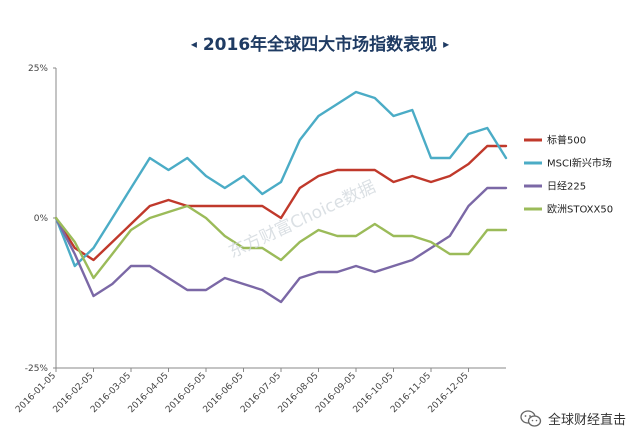 This screenshot has height=440, width=640. What do you see at coordinates (37, 369) in the screenshot?
I see `y-tick-label: -25%` at bounding box center [37, 369].